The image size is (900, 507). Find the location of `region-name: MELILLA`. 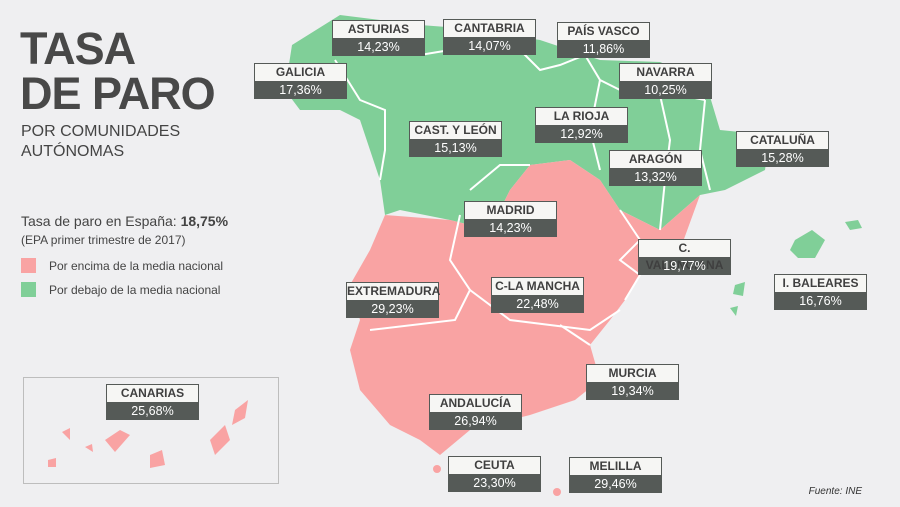

region-name: MELILLA is located at coordinates (615, 466).